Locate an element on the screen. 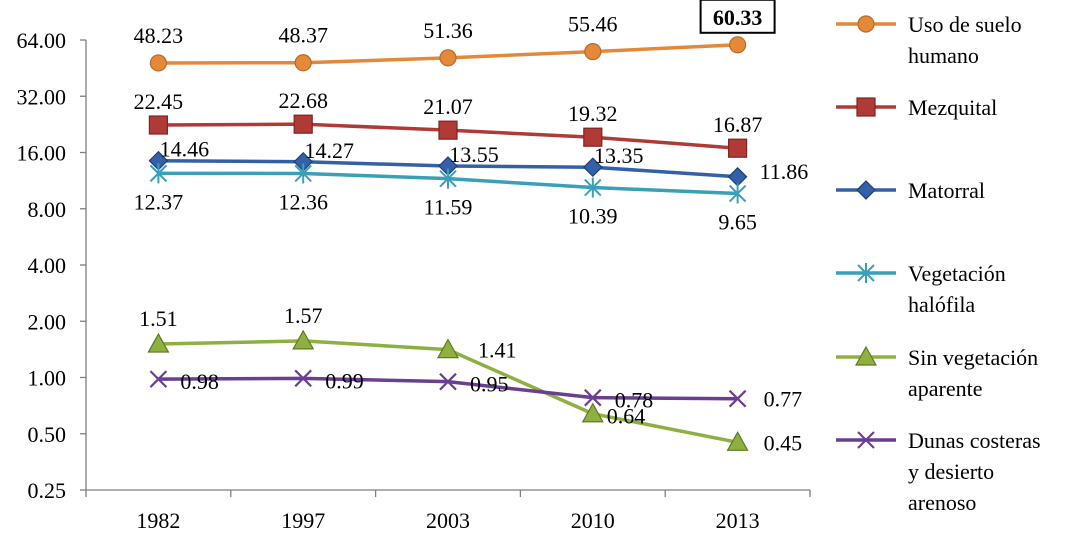 The height and width of the screenshot is (540, 1076). data-label: 13.35 is located at coordinates (619, 155).